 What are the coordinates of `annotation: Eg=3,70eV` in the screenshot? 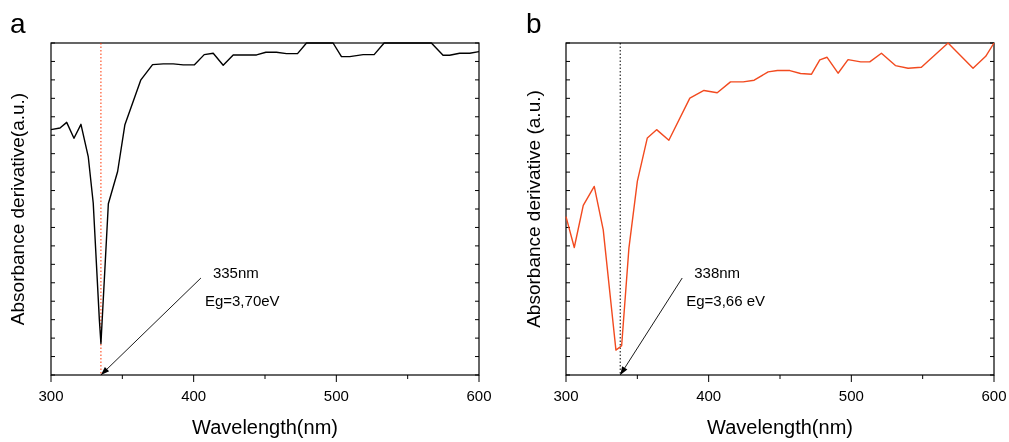 It's located at (242, 300).